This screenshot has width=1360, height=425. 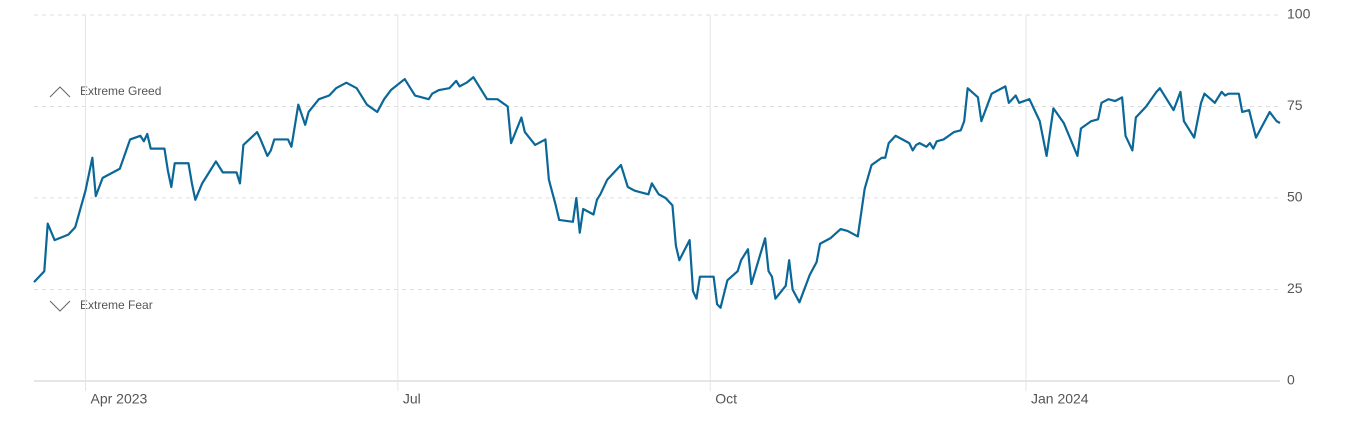 What do you see at coordinates (118, 399) in the screenshot?
I see `x-tick-label: Apr 2023` at bounding box center [118, 399].